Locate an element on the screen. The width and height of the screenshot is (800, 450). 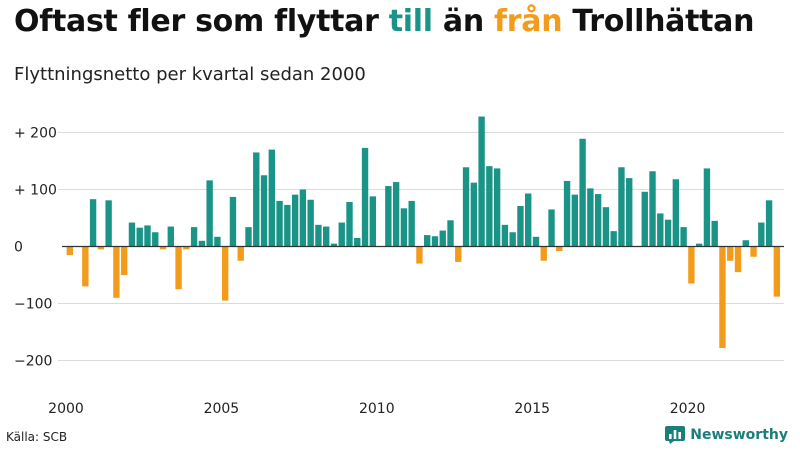
y-tick-label: + 100 is located at coordinates (35, 191).